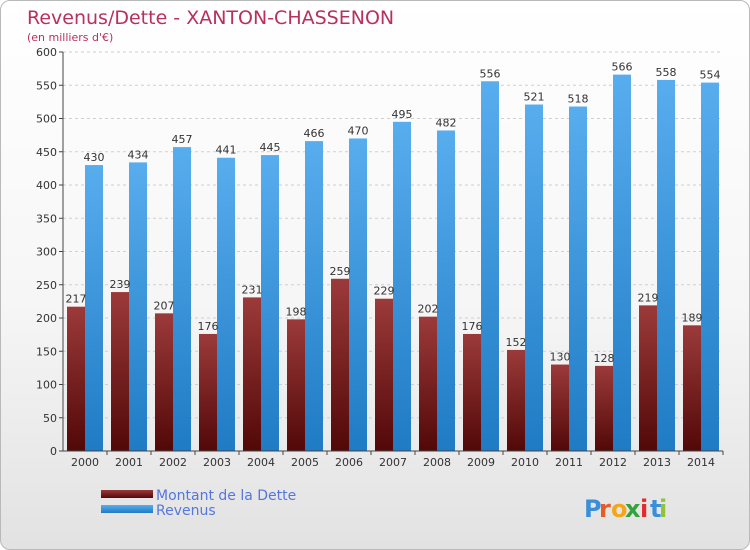  What do you see at coordinates (560, 357) in the screenshot?
I see `data-label-dette: 130` at bounding box center [560, 357].